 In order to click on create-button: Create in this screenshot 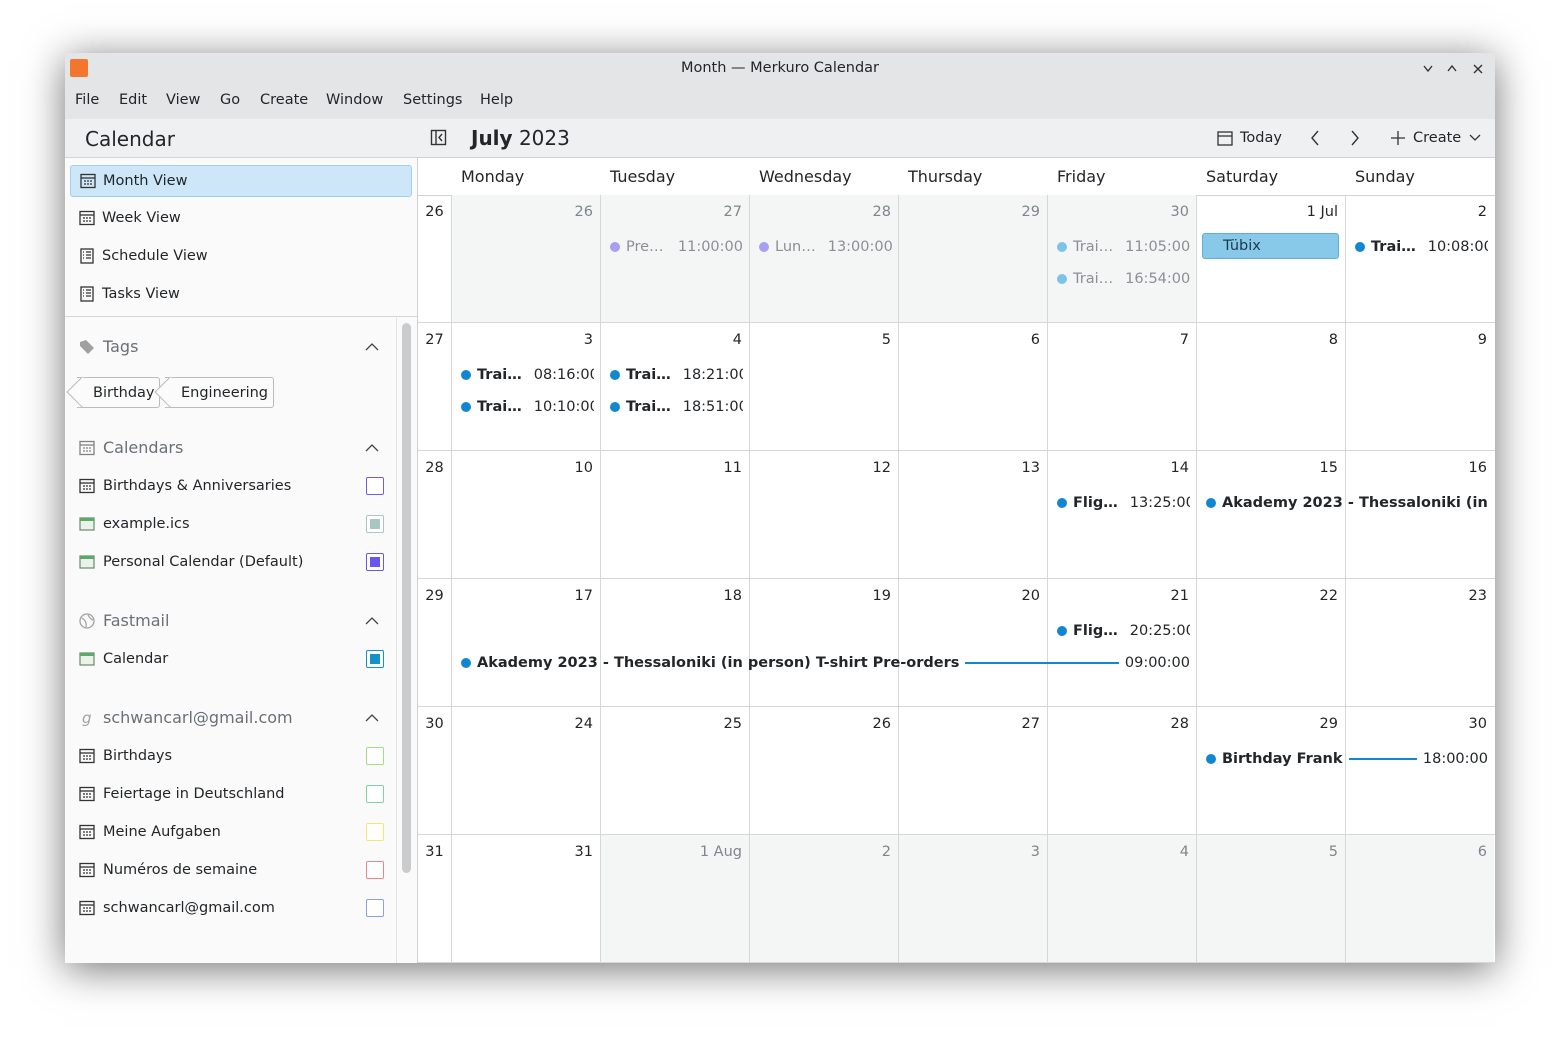, I will do `click(1435, 138)`.